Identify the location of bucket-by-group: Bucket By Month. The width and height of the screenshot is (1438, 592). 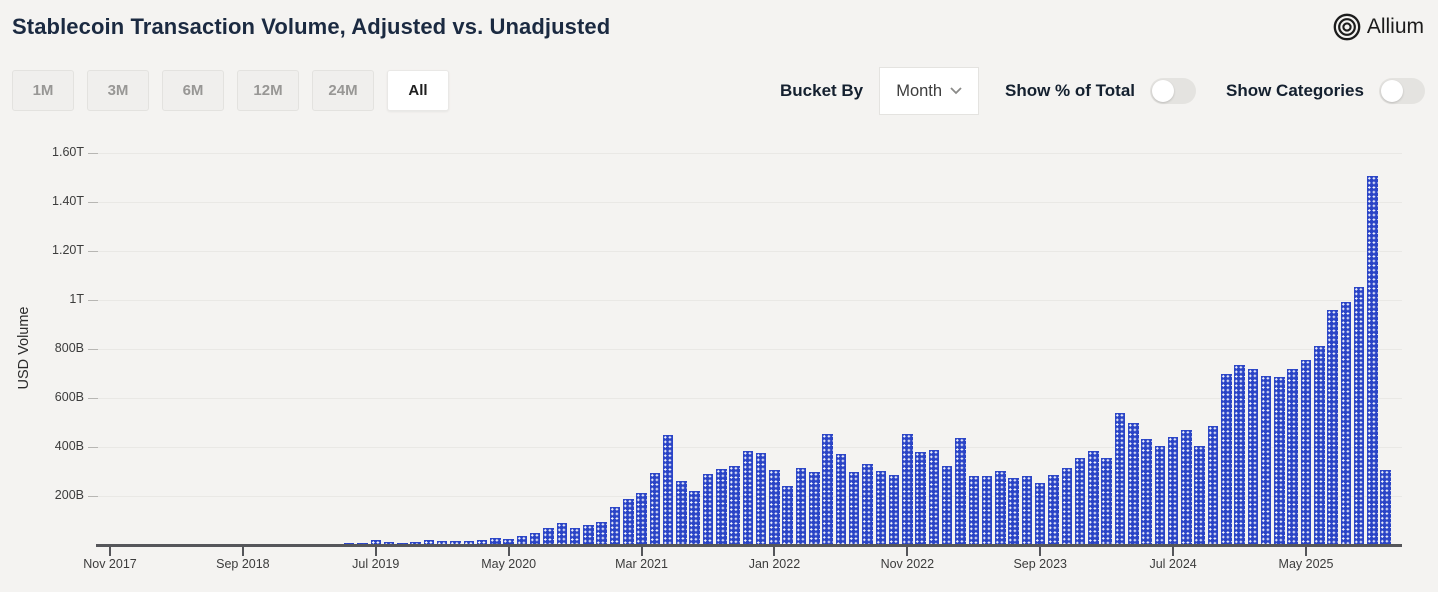
(880, 91).